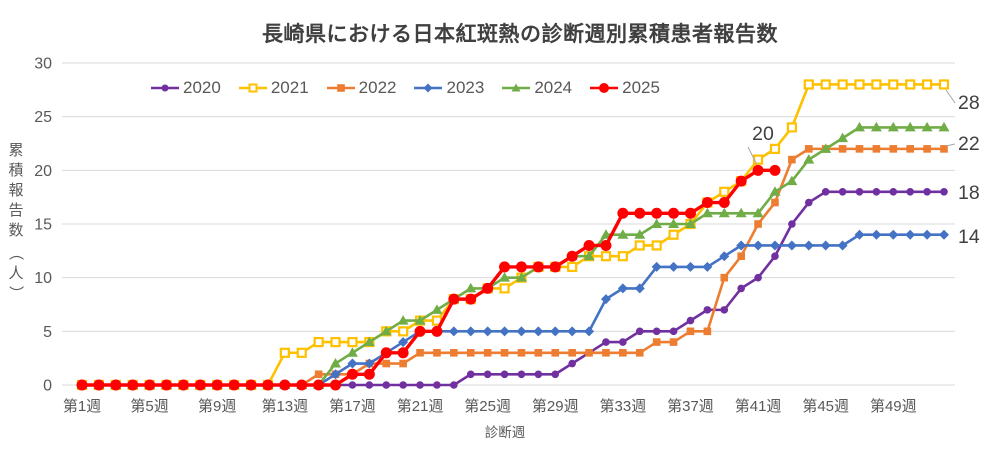 The height and width of the screenshot is (454, 990). What do you see at coordinates (284, 406) in the screenshot?
I see `svg-text: 第13週` at bounding box center [284, 406].